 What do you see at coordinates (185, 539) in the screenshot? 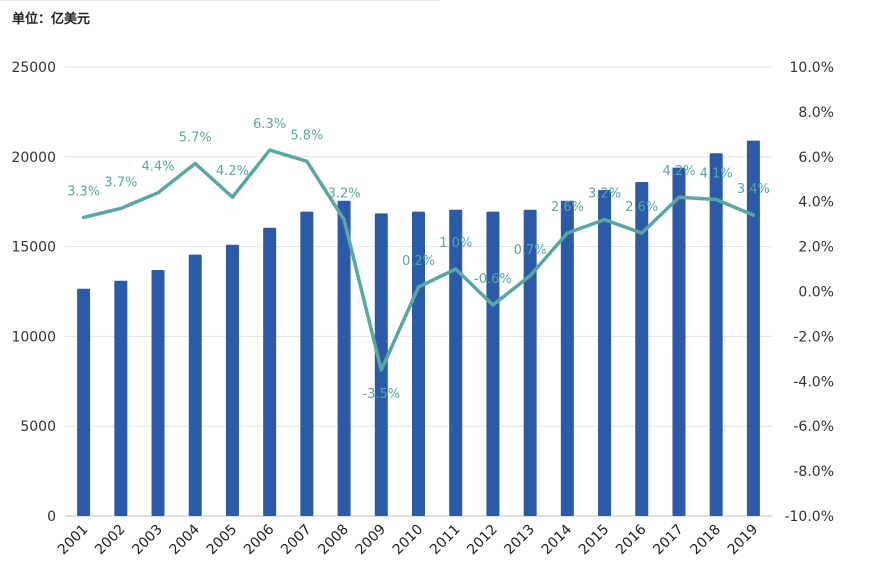
I see `x-tick-label: 2004` at bounding box center [185, 539].